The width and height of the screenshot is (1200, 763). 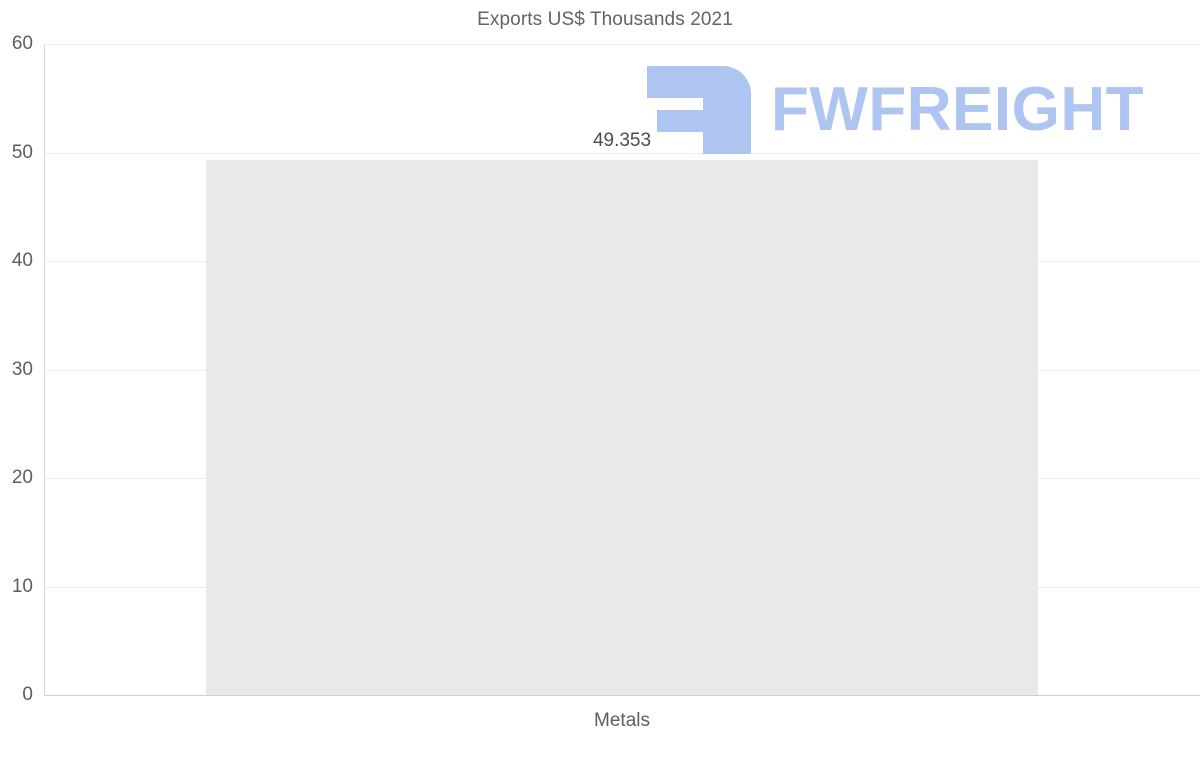 I want to click on chart-title: Exports US$ Thousands 2021, so click(x=605, y=19).